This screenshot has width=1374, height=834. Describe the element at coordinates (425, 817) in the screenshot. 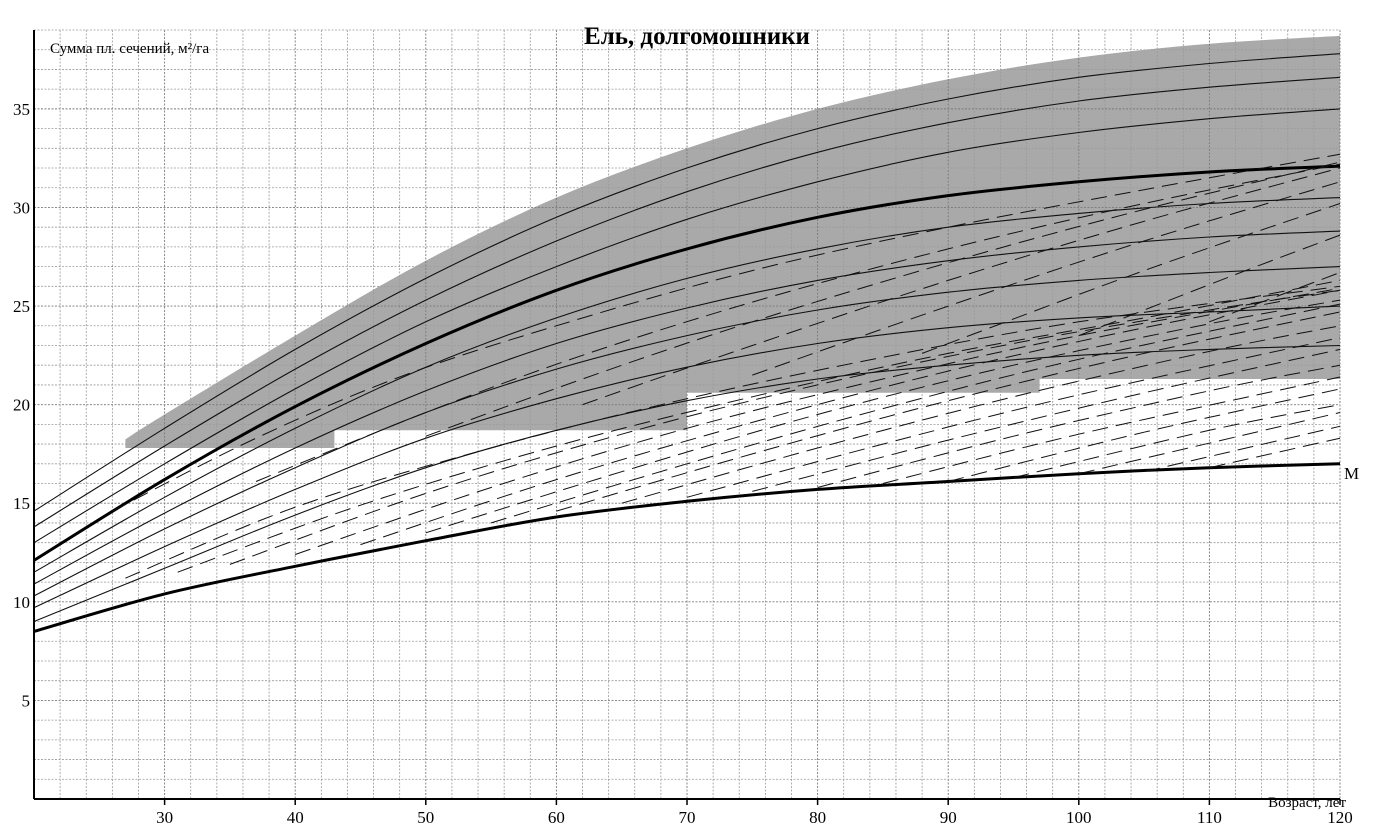

I see `x-tick-label: 50` at that location.